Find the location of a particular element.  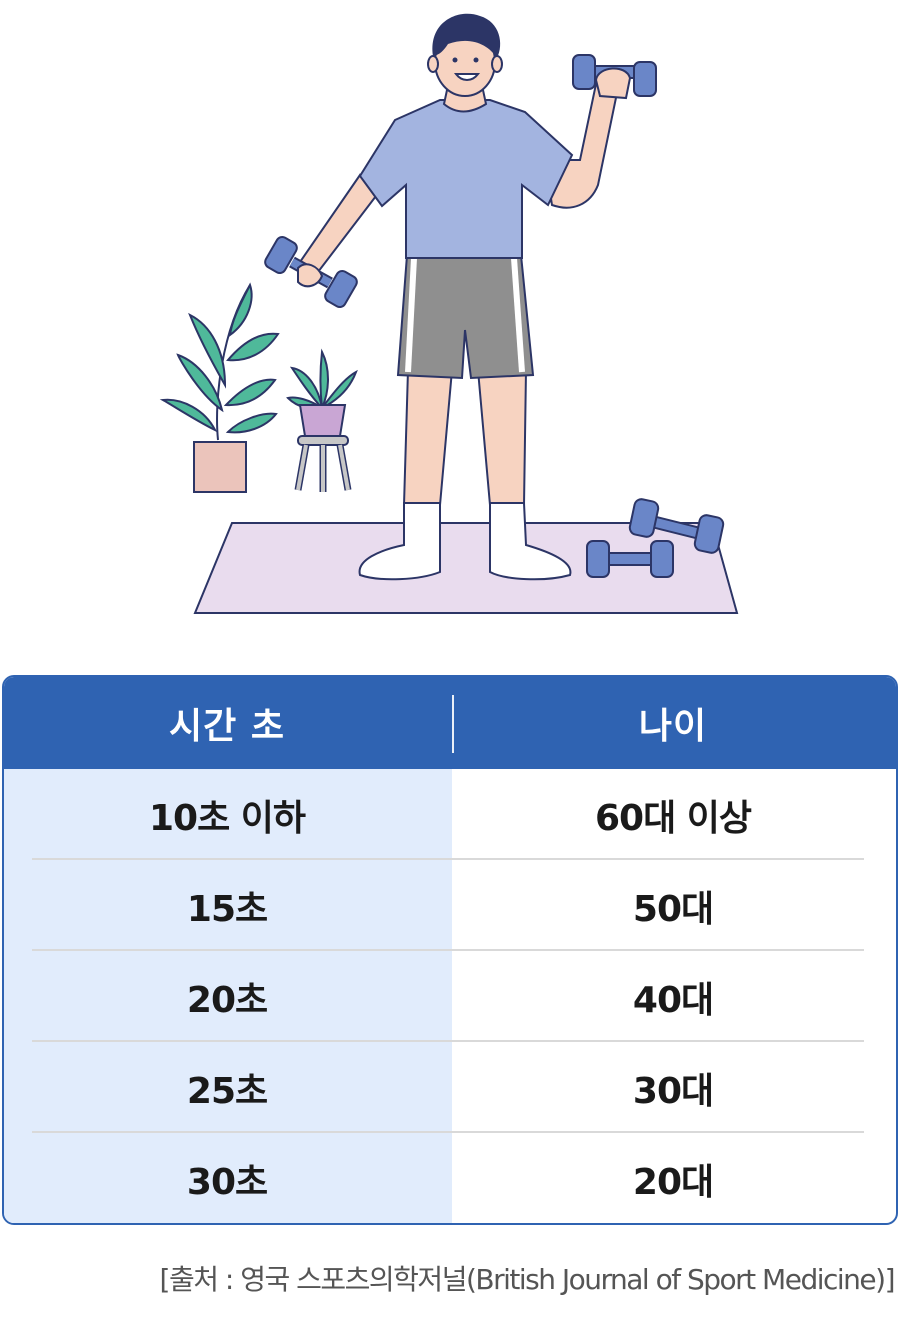

cell-age: 40대 is located at coordinates (673, 1000).